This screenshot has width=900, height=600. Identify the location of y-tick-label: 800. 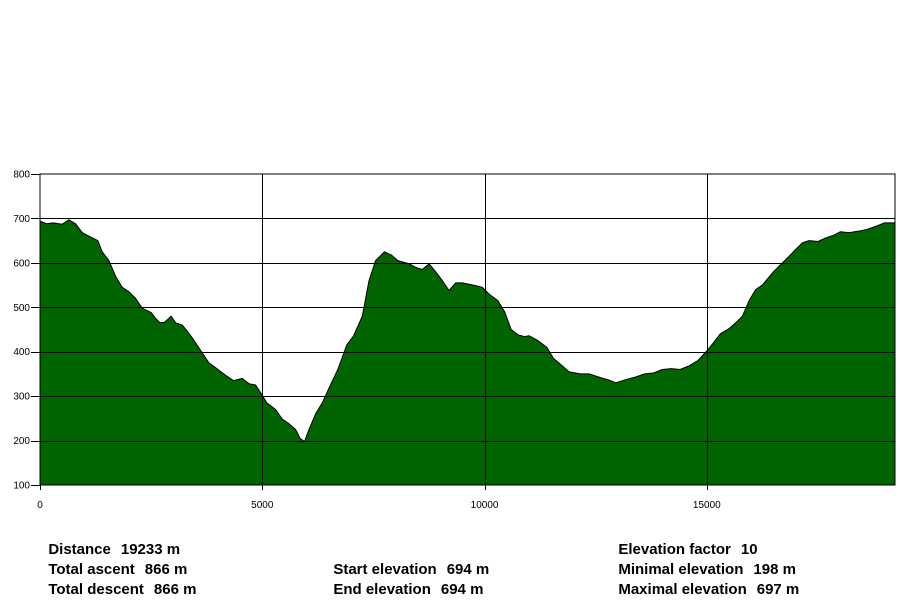
(21, 175).